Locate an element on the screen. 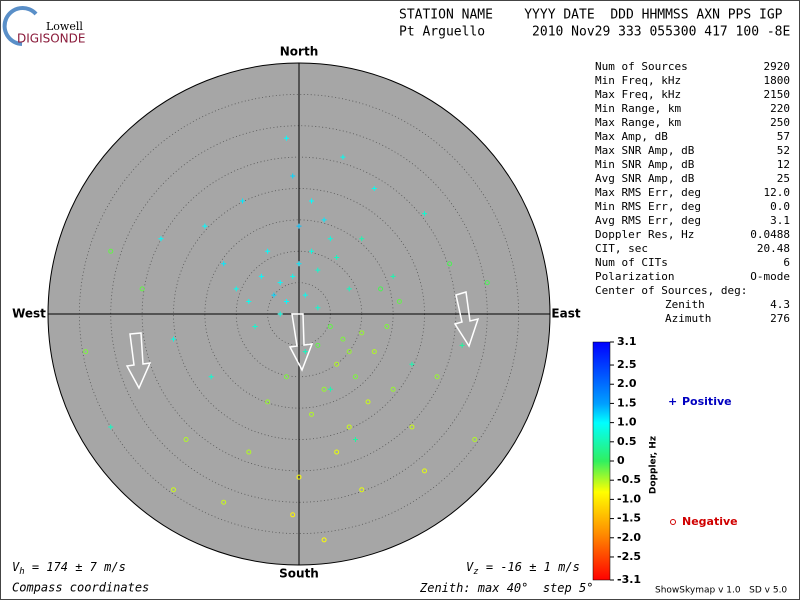  compass-south: South is located at coordinates (299, 574).